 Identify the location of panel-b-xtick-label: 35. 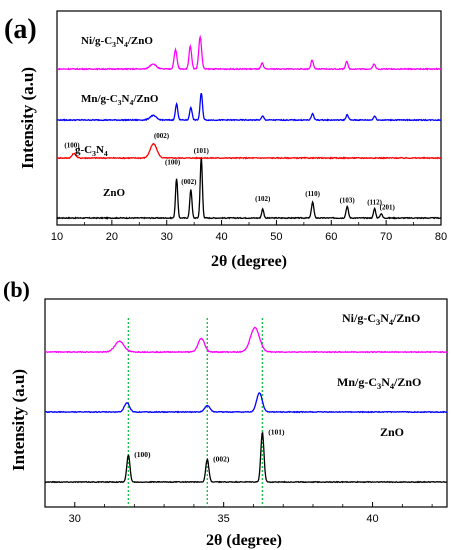
(224, 519).